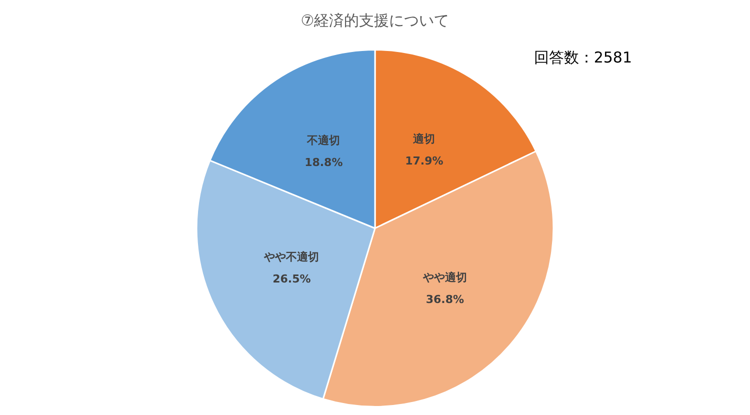 The width and height of the screenshot is (750, 415). Describe the element at coordinates (444, 277) in the screenshot. I see `slice-label: やや適切` at that location.